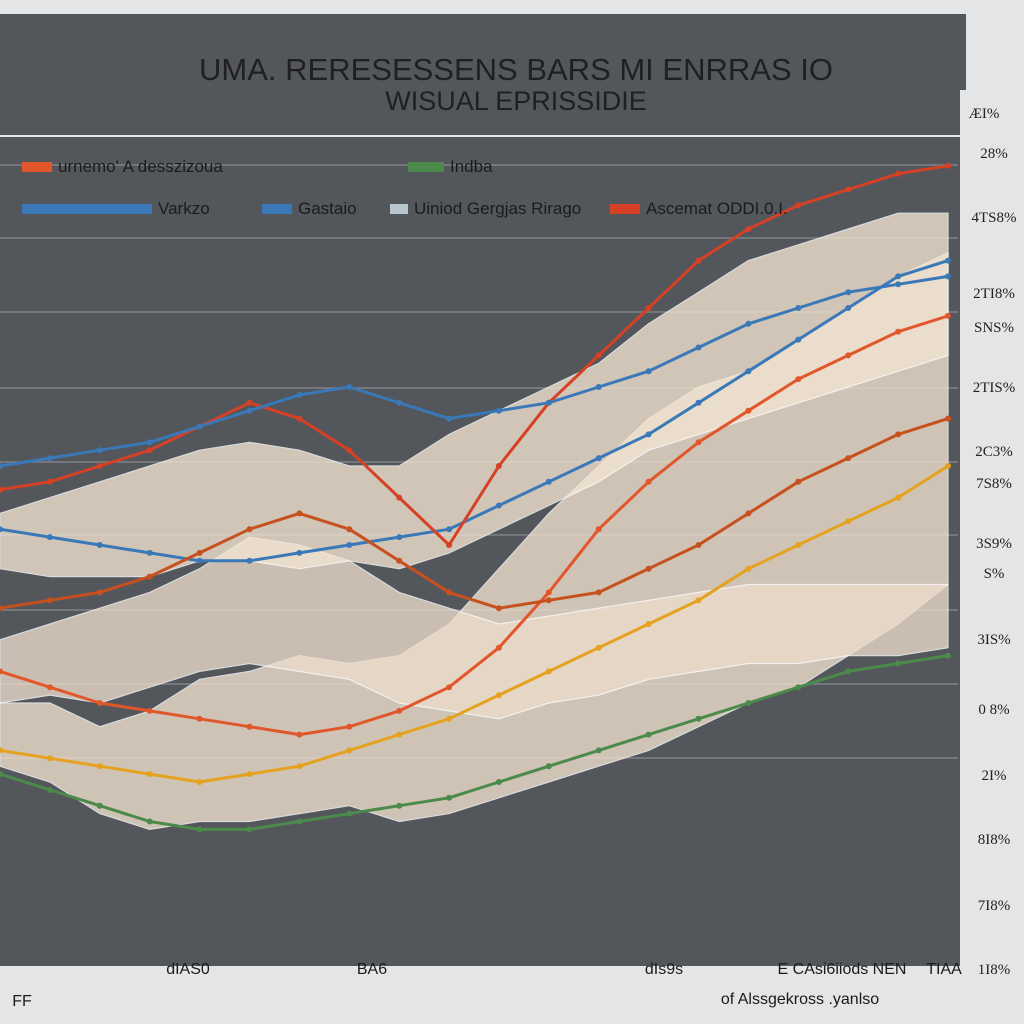  I want to click on top-tick-label: ÆI%, so click(984, 114).